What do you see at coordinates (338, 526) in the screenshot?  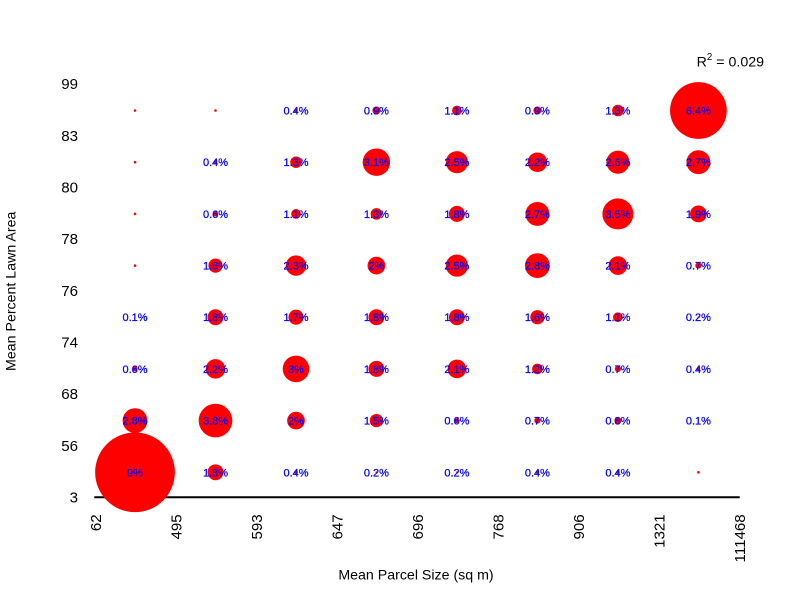 I see `svg-text: 647` at bounding box center [338, 526].